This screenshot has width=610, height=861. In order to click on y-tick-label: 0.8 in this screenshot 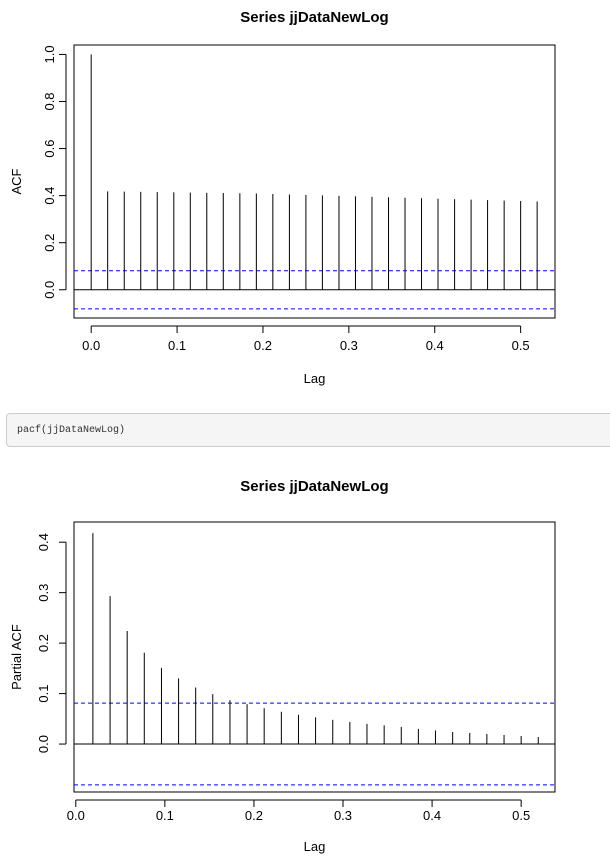, I will do `click(49, 101)`.